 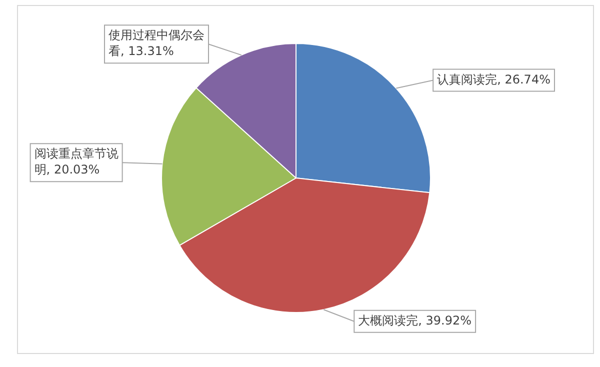 What do you see at coordinates (415, 320) in the screenshot?
I see `slice-label: 大概阅读完, 39.92%` at bounding box center [415, 320].